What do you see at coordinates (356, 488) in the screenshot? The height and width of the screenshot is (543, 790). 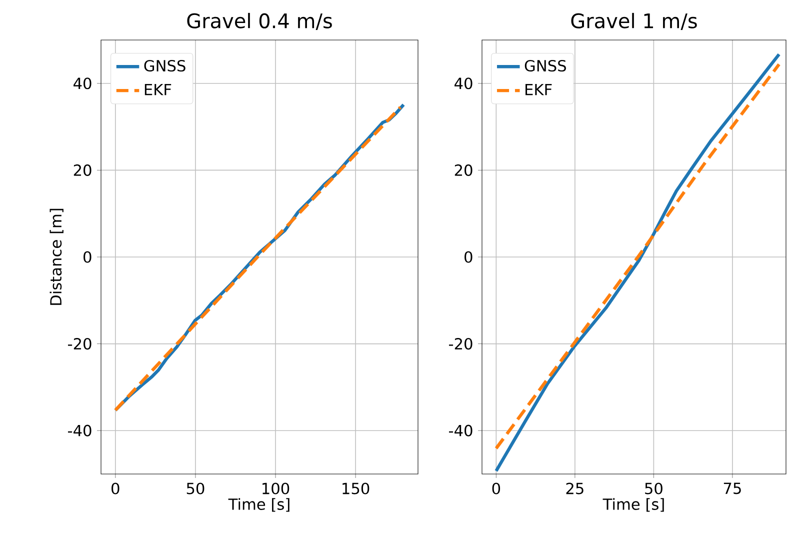 I see `x-tick-label: 150` at bounding box center [356, 488].